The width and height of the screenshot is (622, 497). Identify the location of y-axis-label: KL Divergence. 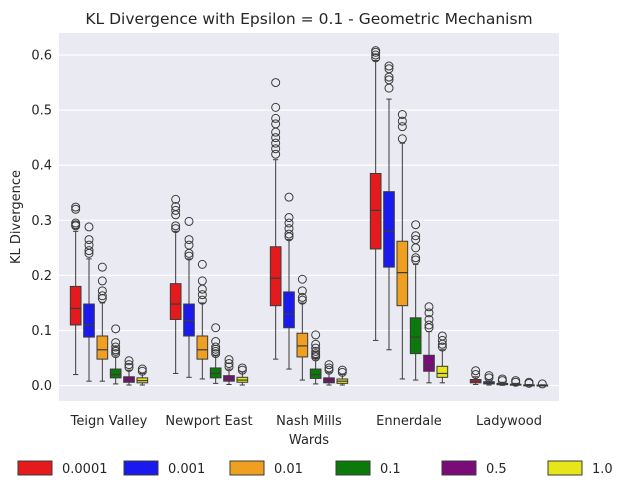
(16, 217).